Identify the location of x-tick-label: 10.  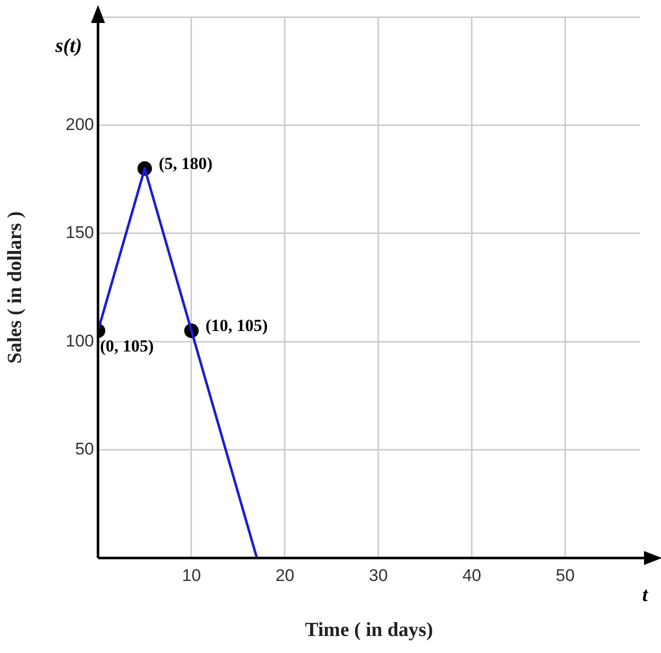
(191, 575).